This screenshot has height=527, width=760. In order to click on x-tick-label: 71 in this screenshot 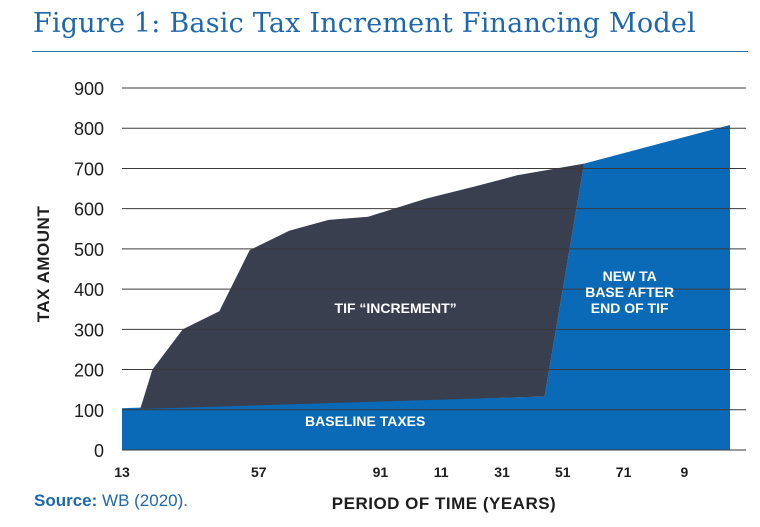, I will do `click(624, 472)`.